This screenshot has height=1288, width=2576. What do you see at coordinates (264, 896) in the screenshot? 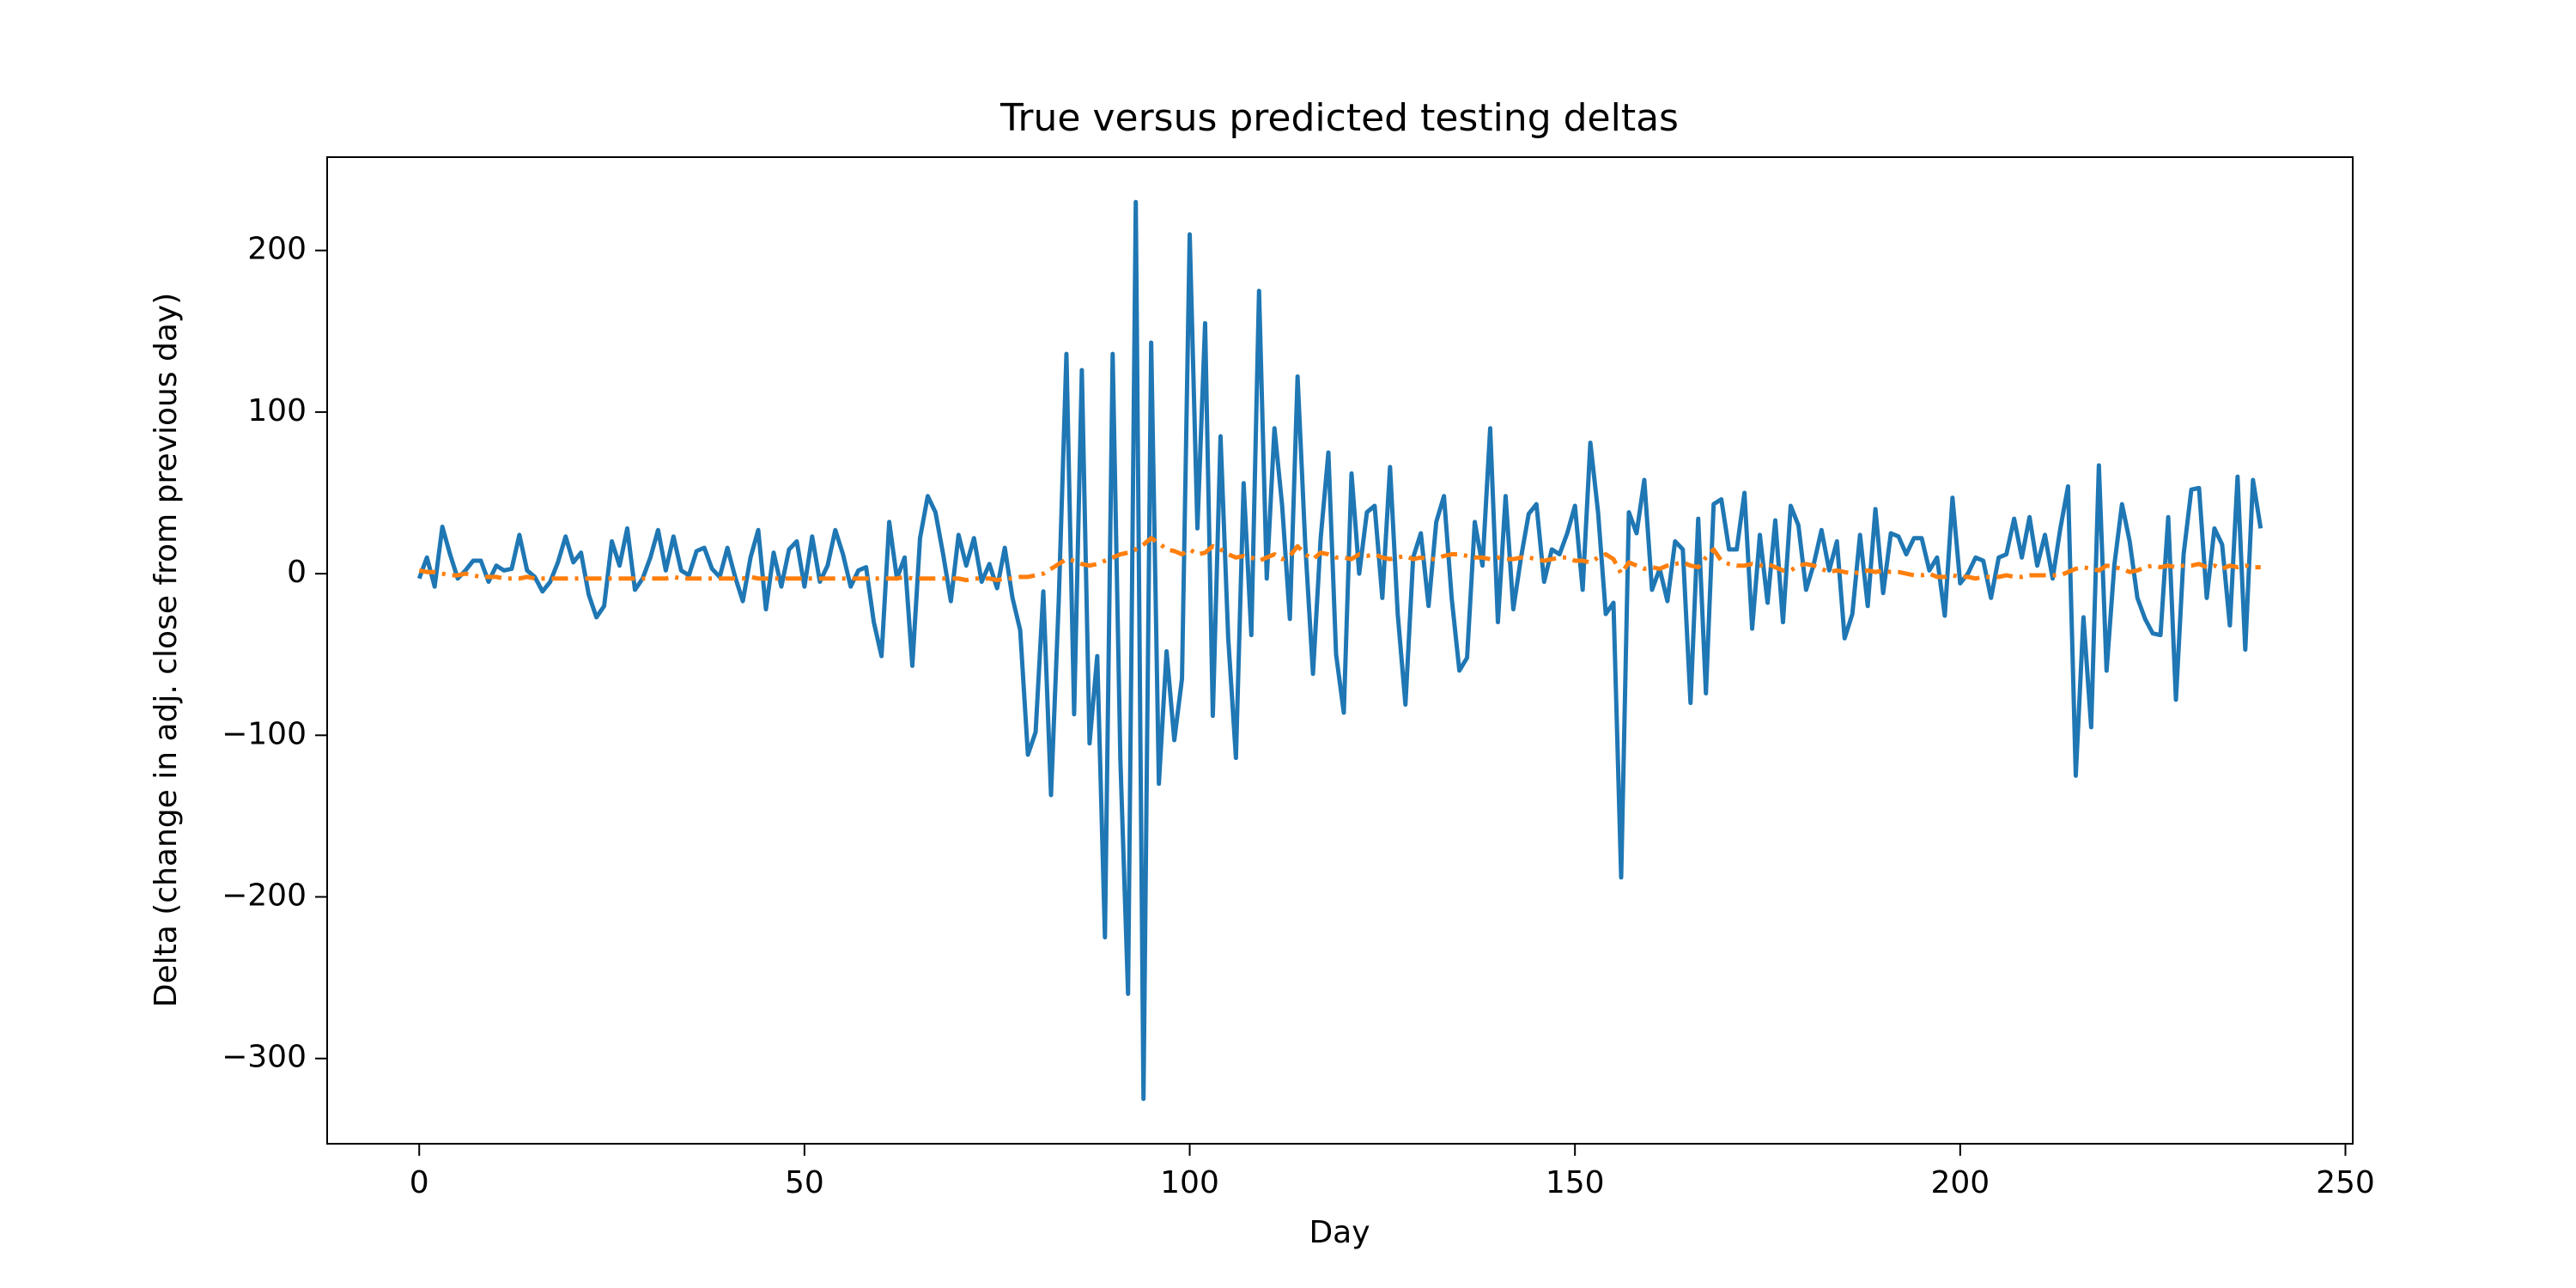
I see `y-tick-label: −200` at bounding box center [264, 896].